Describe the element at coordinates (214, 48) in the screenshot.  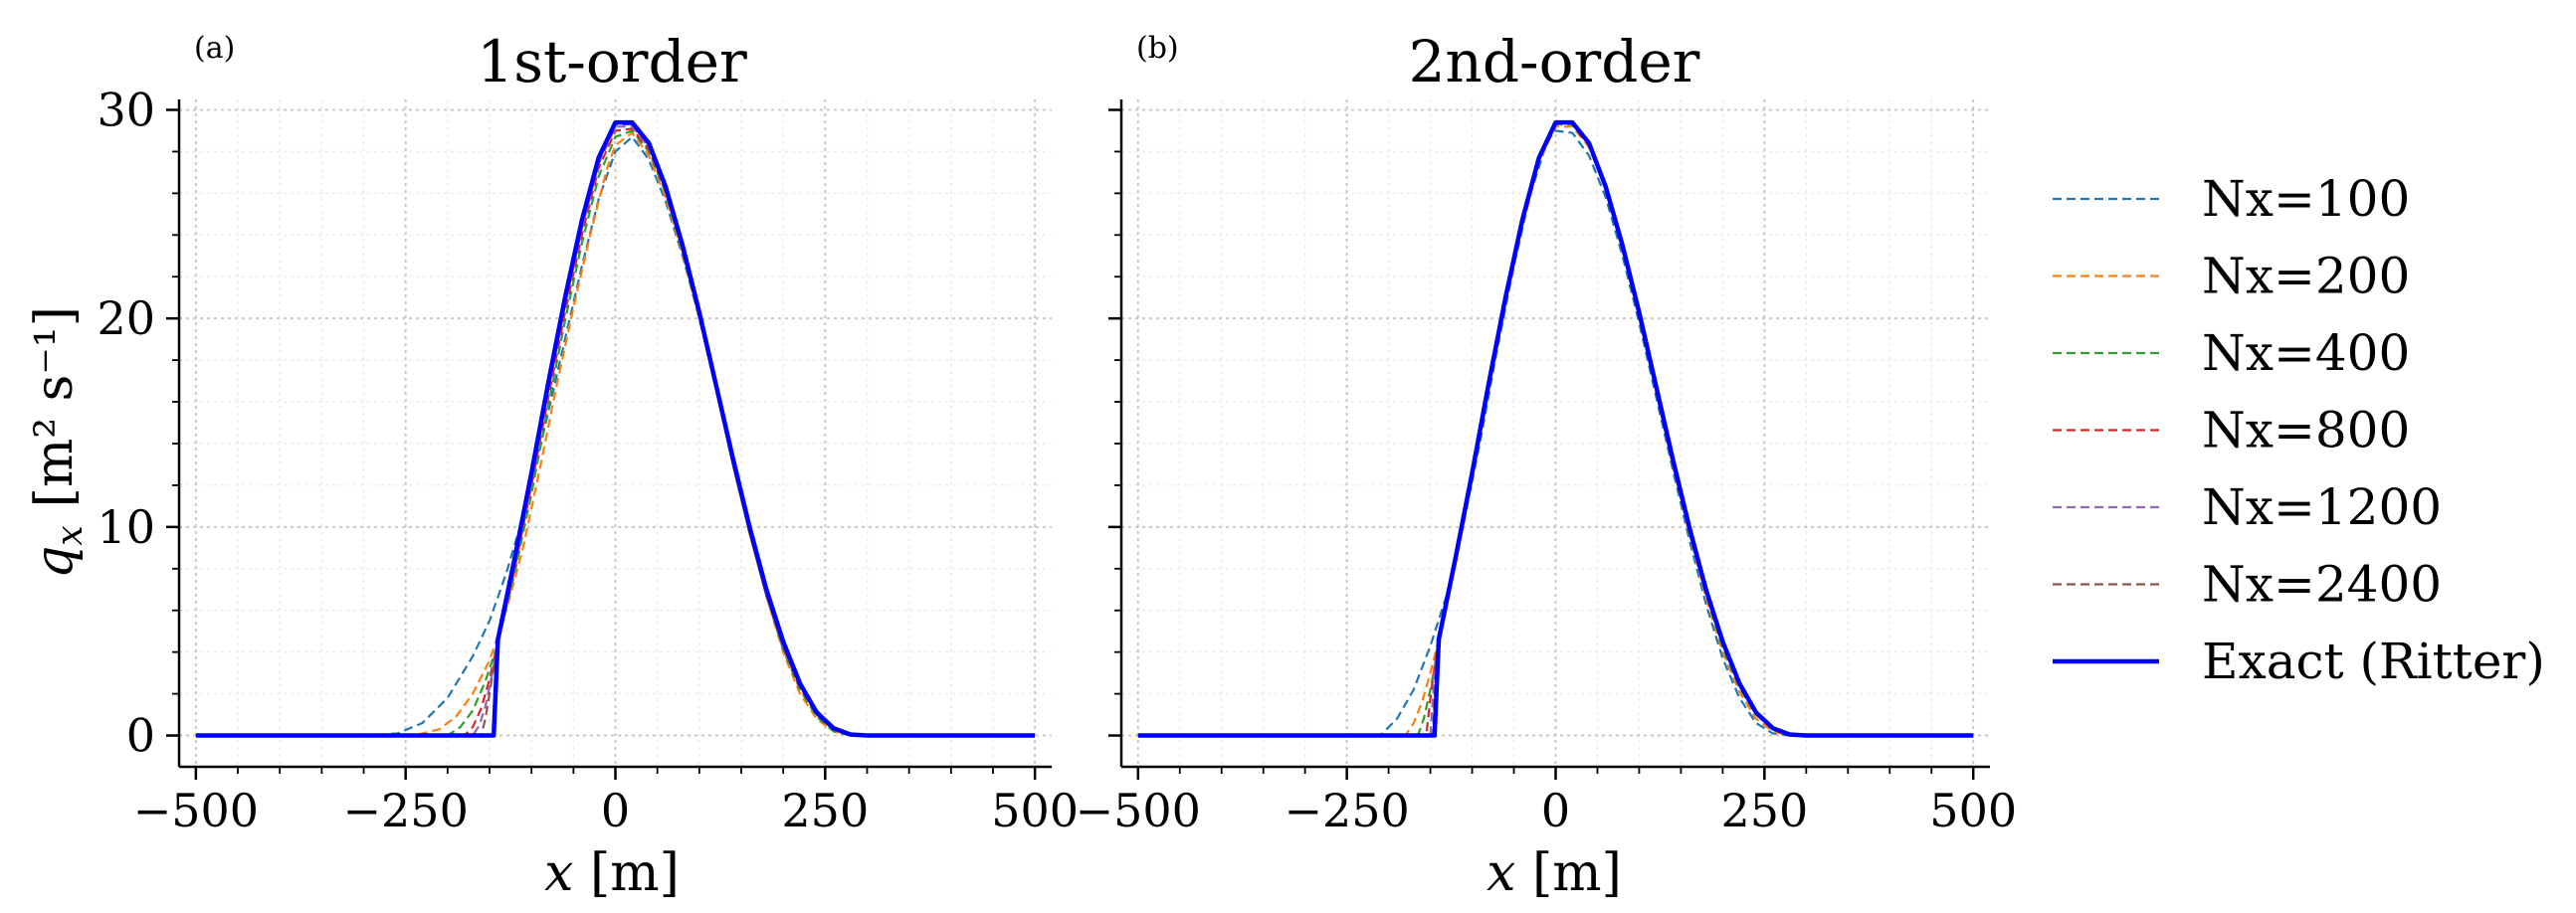
I see `panel-a-label: (a)` at that location.